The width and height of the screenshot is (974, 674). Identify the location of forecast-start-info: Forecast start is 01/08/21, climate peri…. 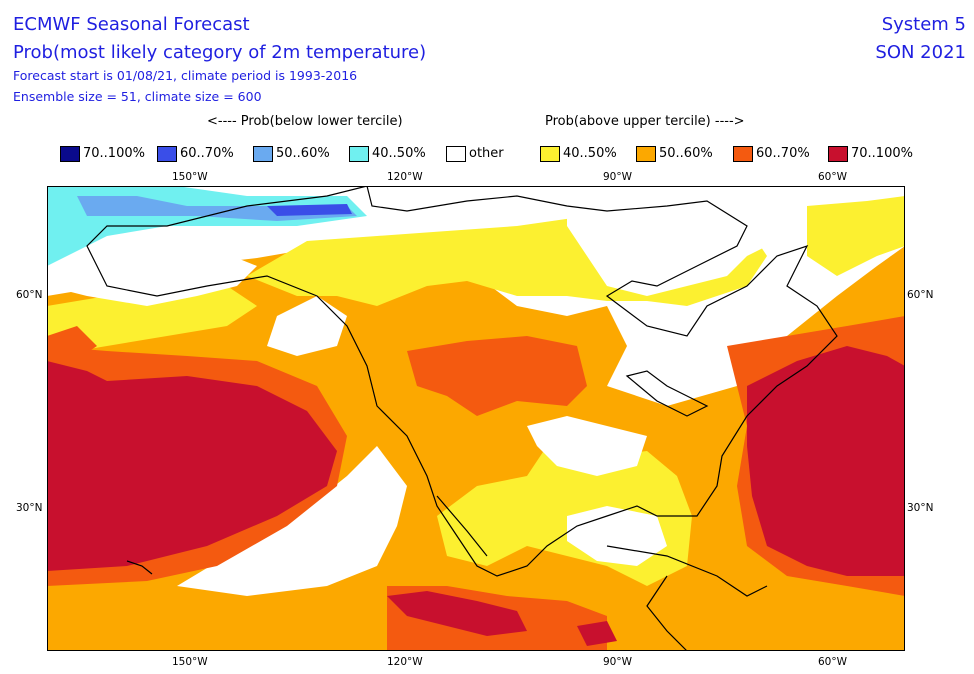
(185, 75).